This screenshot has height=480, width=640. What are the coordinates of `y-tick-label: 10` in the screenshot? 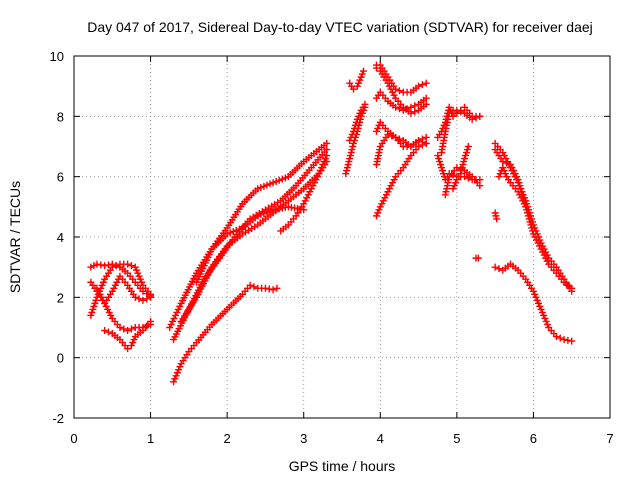 It's located at (57, 56).